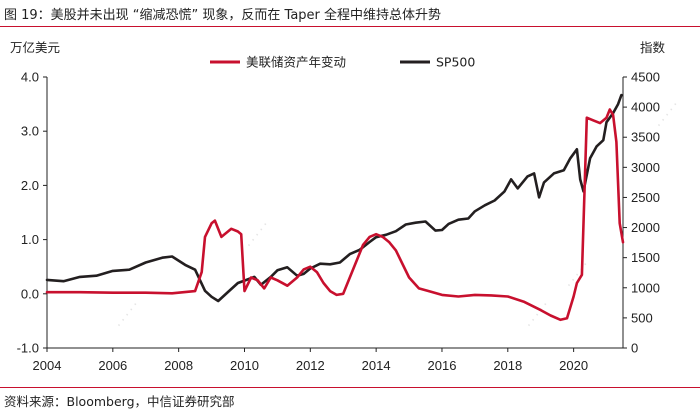 This screenshot has width=700, height=419. What do you see at coordinates (442, 365) in the screenshot?
I see `x-tick-label: 2016` at bounding box center [442, 365].